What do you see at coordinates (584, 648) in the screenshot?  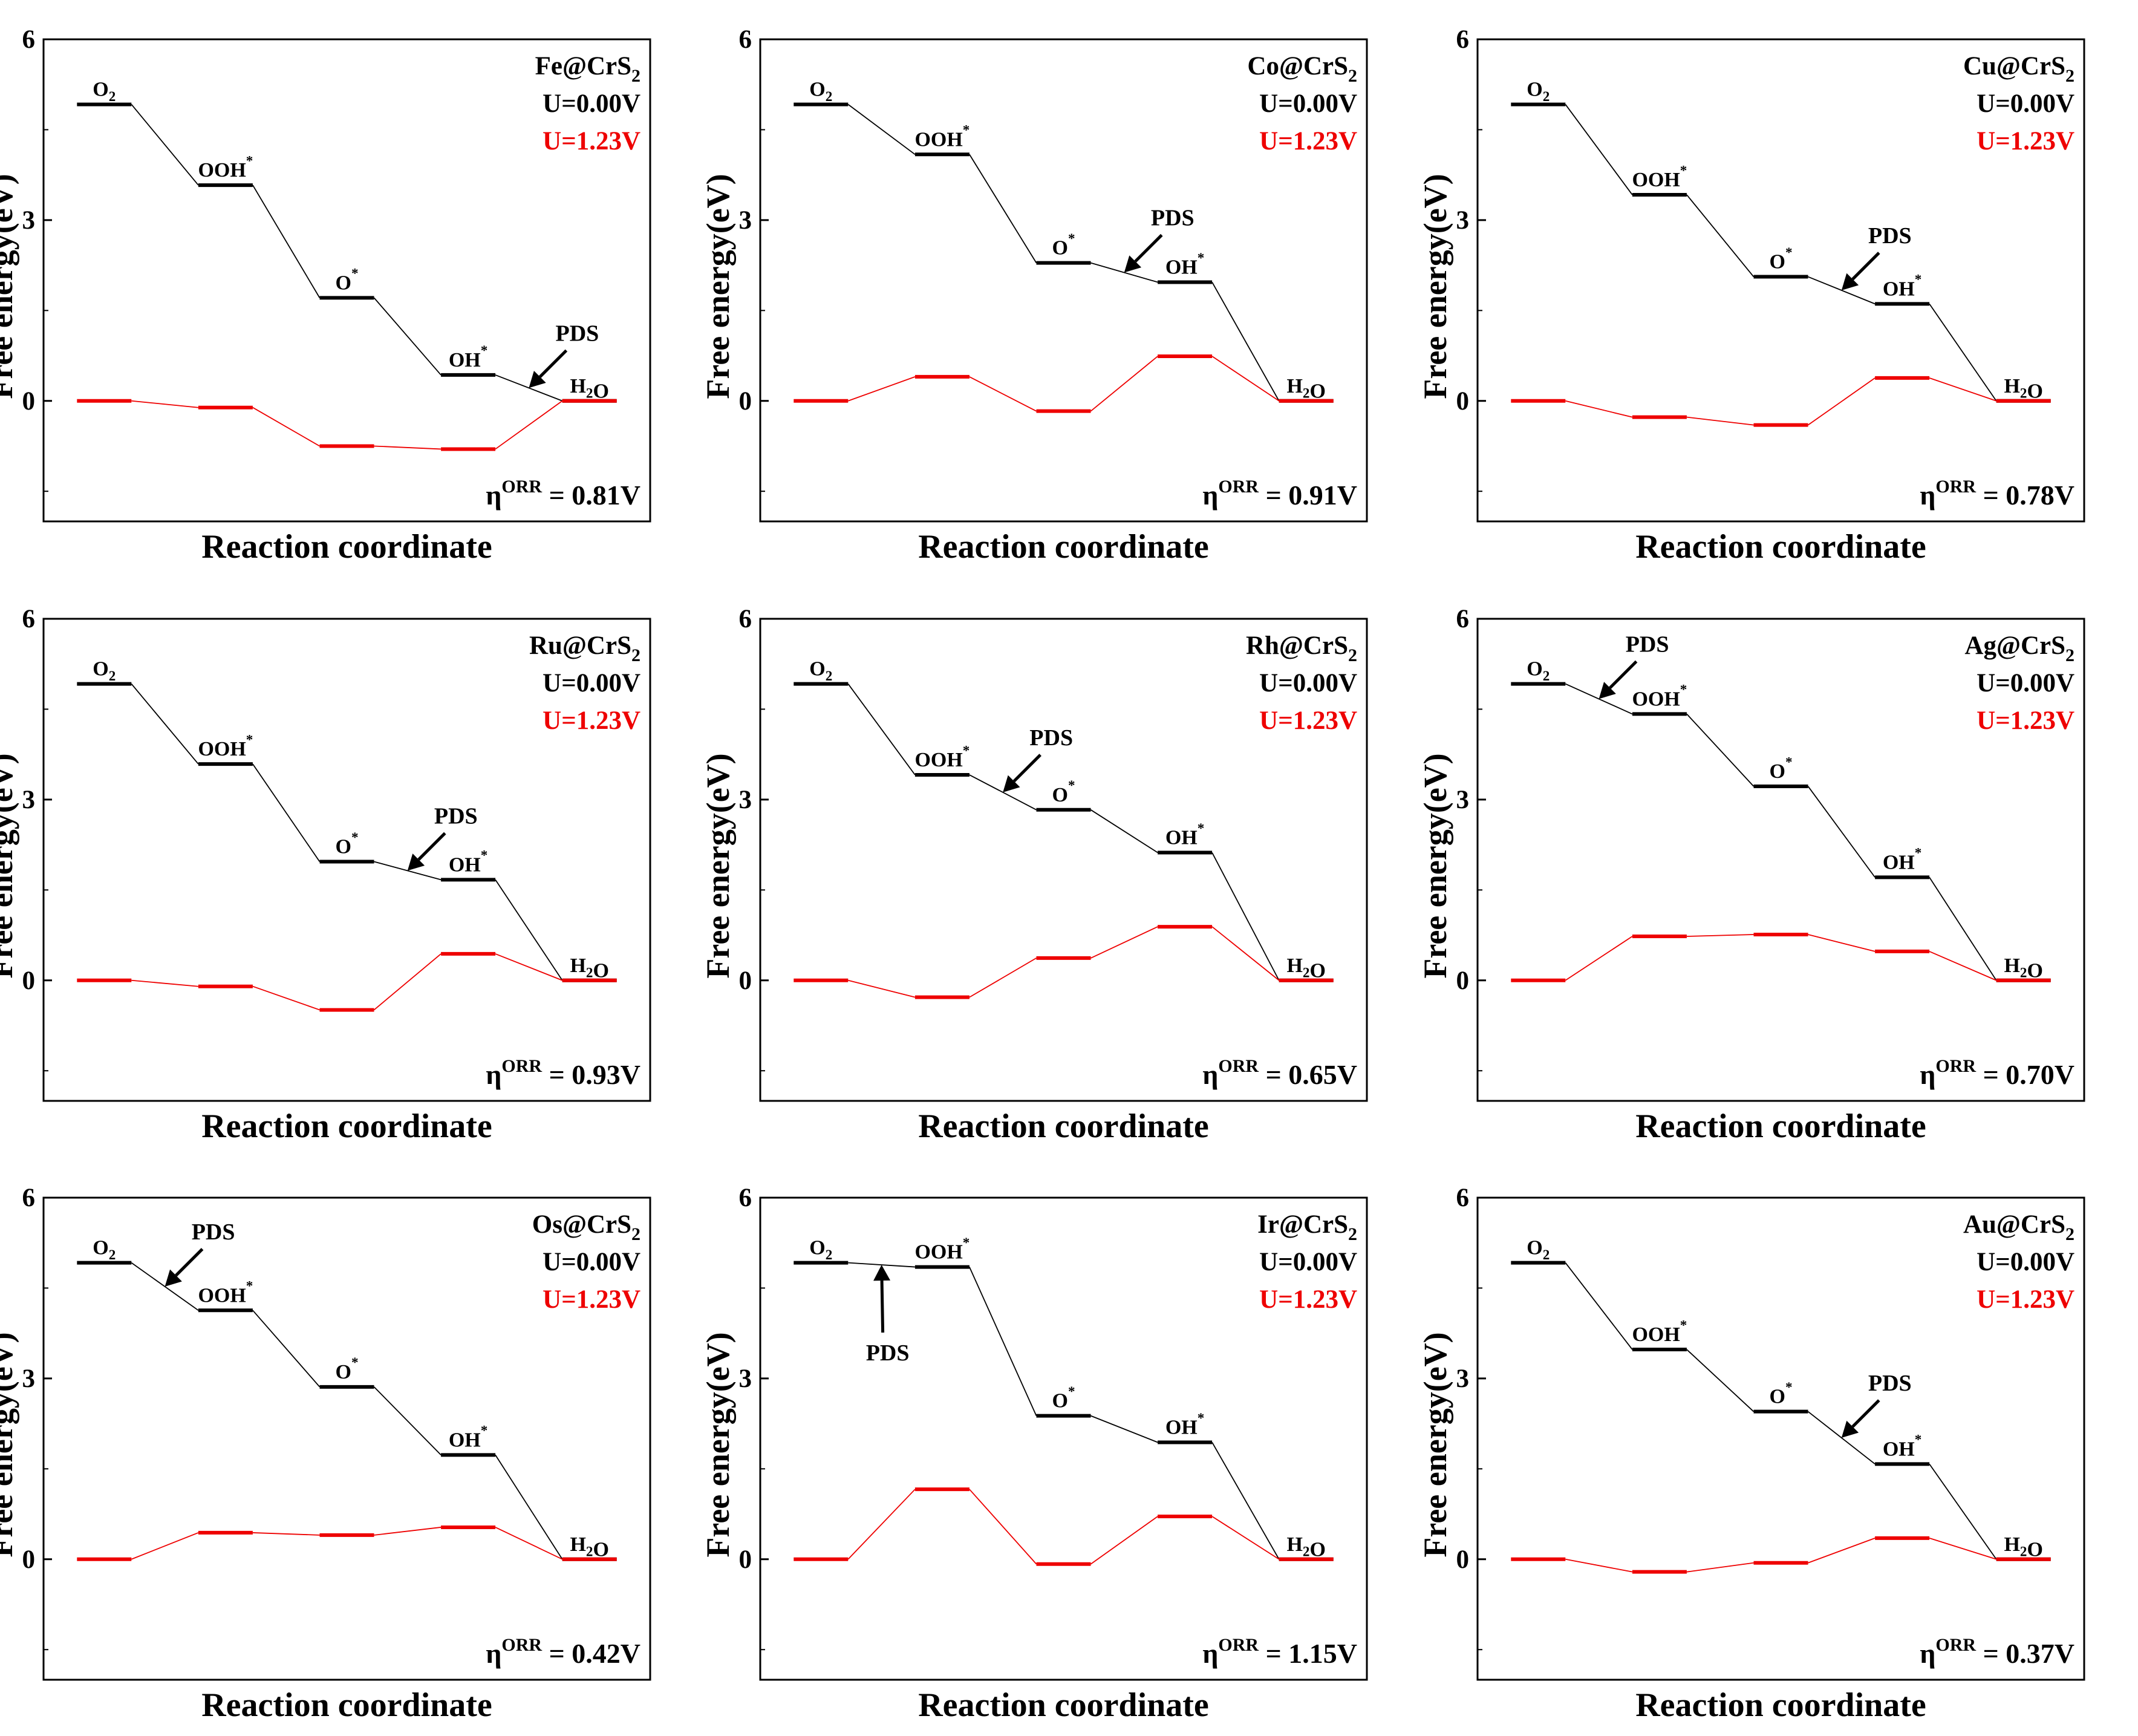 I see `catalyst-label: Ru@CrS2` at bounding box center [584, 648].